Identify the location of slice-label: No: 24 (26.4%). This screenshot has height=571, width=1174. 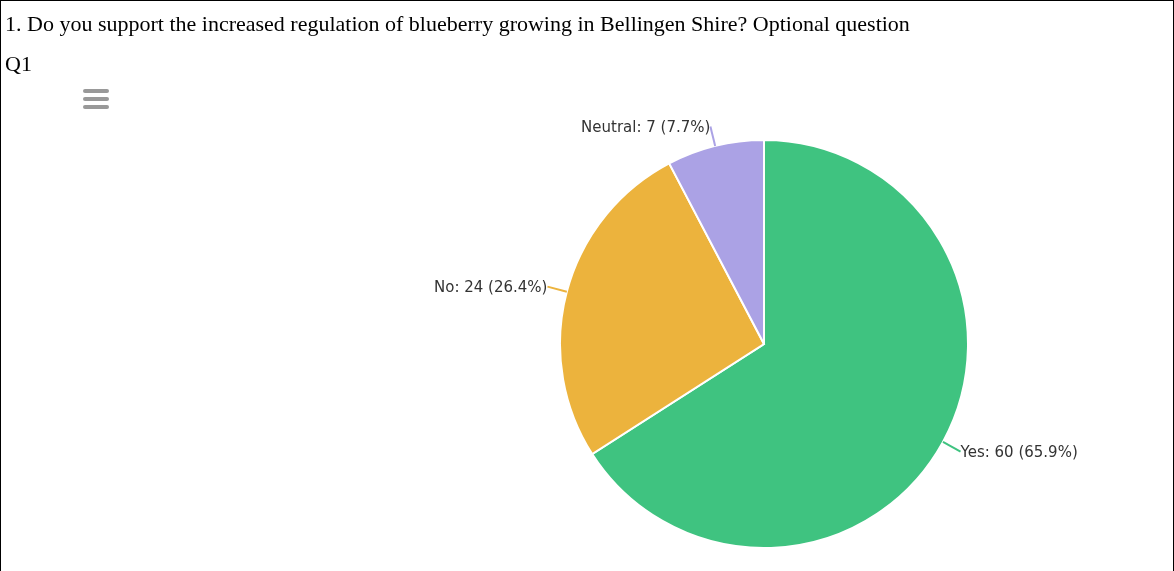
(491, 286).